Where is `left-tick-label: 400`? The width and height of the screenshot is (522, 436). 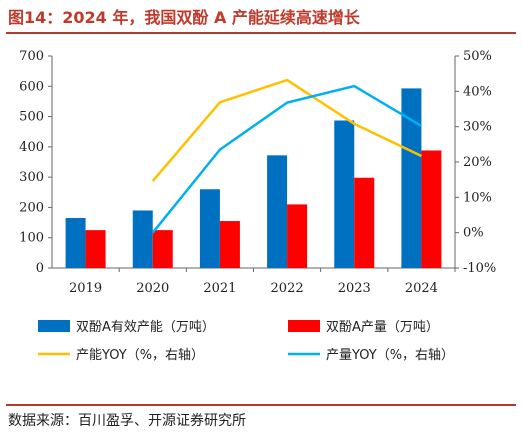
left-tick-label: 400 is located at coordinates (31, 147).